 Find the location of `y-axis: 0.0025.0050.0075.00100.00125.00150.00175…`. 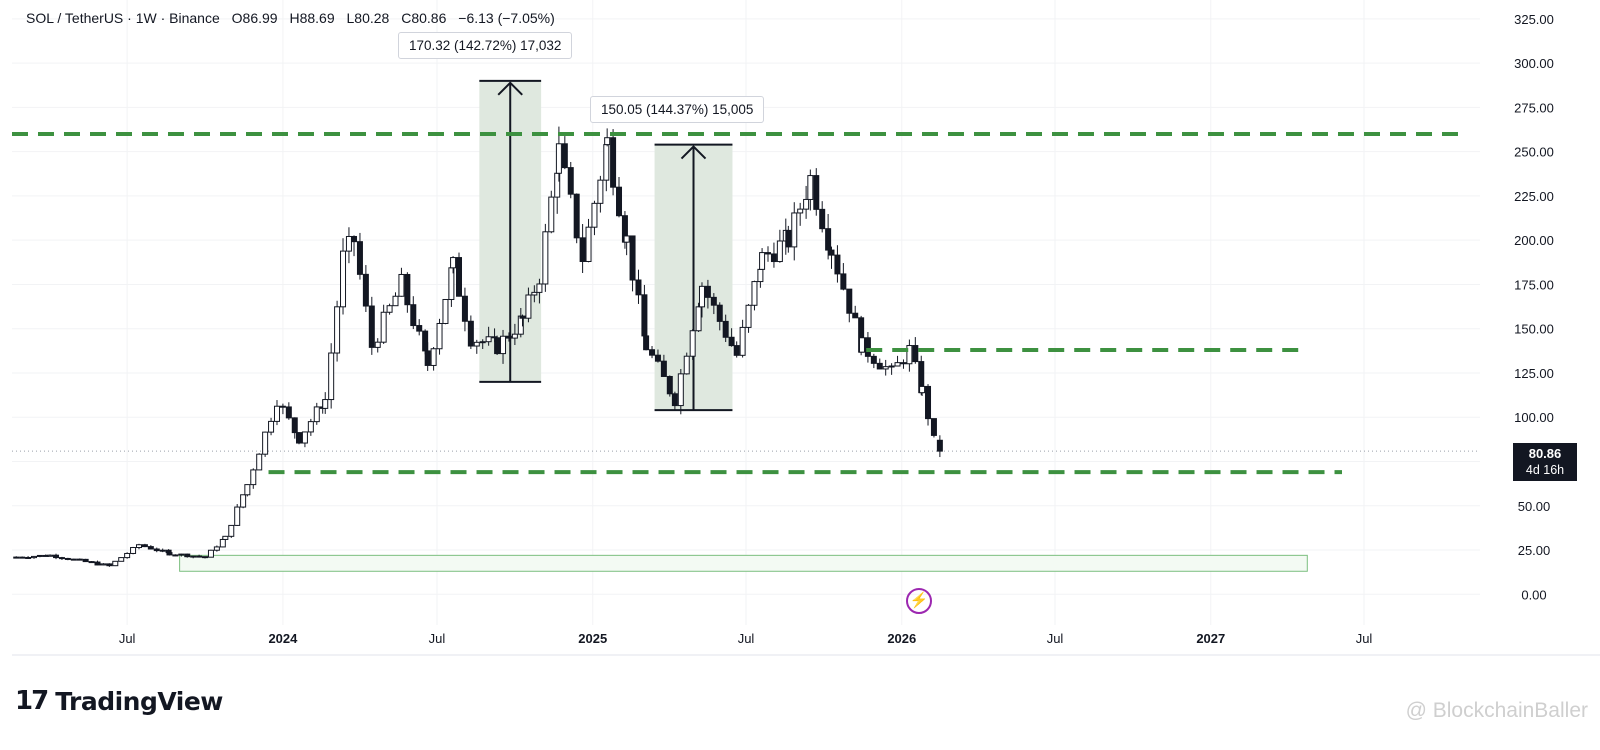

y-axis: 0.0025.0050.0075.00100.00125.00150.00175… is located at coordinates (1534, 307).